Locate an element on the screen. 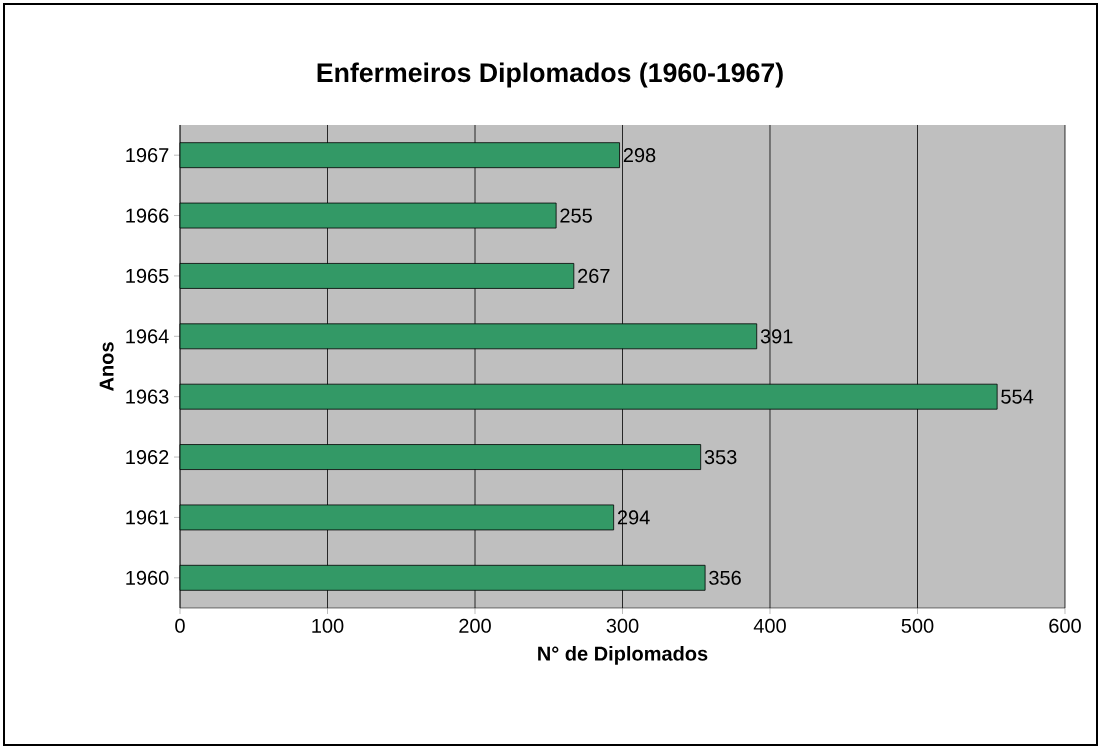  y-tick-label: 1965 is located at coordinates (147, 275).